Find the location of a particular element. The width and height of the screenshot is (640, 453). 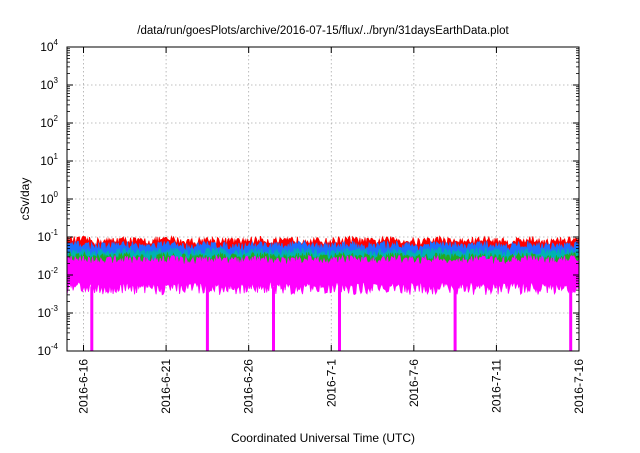

y-tick-label: 10⁴ is located at coordinates (49, 46).